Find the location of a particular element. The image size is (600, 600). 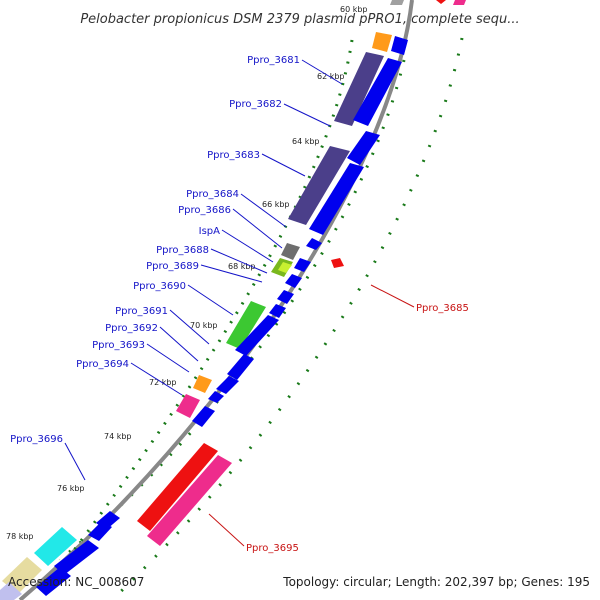

kbp-label-68: 68 kbp is located at coordinates (242, 266).